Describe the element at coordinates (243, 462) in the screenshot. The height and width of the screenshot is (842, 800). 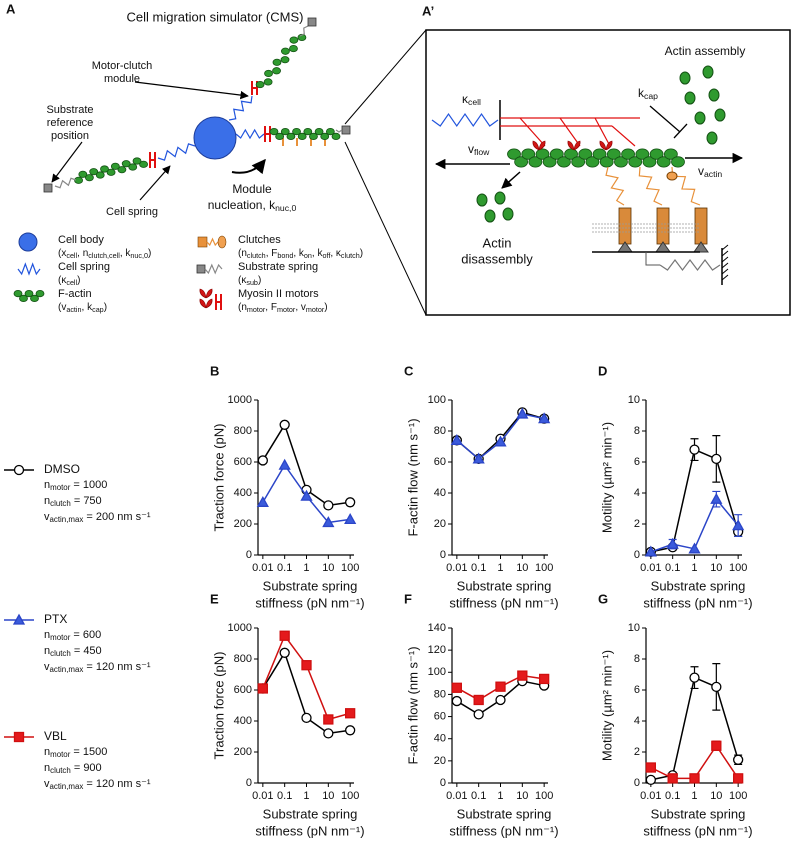
I see `y-tick-label: 600` at that location.